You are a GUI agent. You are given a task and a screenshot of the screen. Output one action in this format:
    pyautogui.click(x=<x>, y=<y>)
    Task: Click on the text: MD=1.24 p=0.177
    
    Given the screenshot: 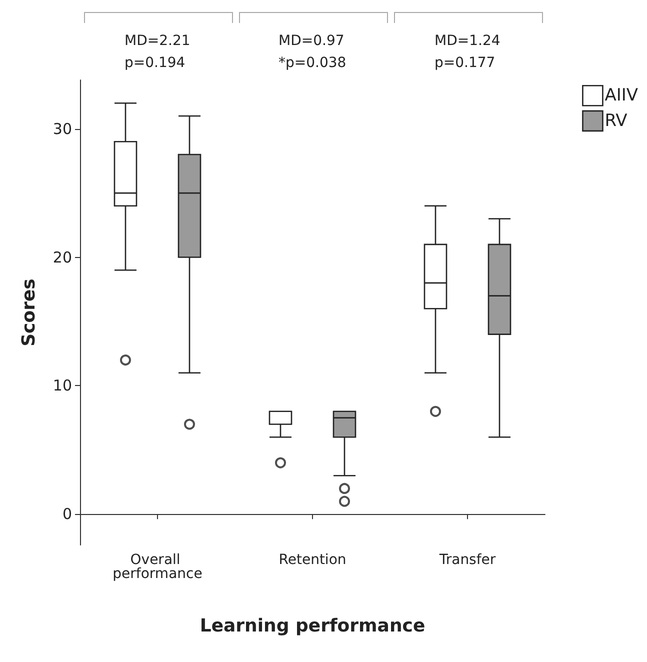 What is the action you would take?
    pyautogui.click(x=467, y=52)
    